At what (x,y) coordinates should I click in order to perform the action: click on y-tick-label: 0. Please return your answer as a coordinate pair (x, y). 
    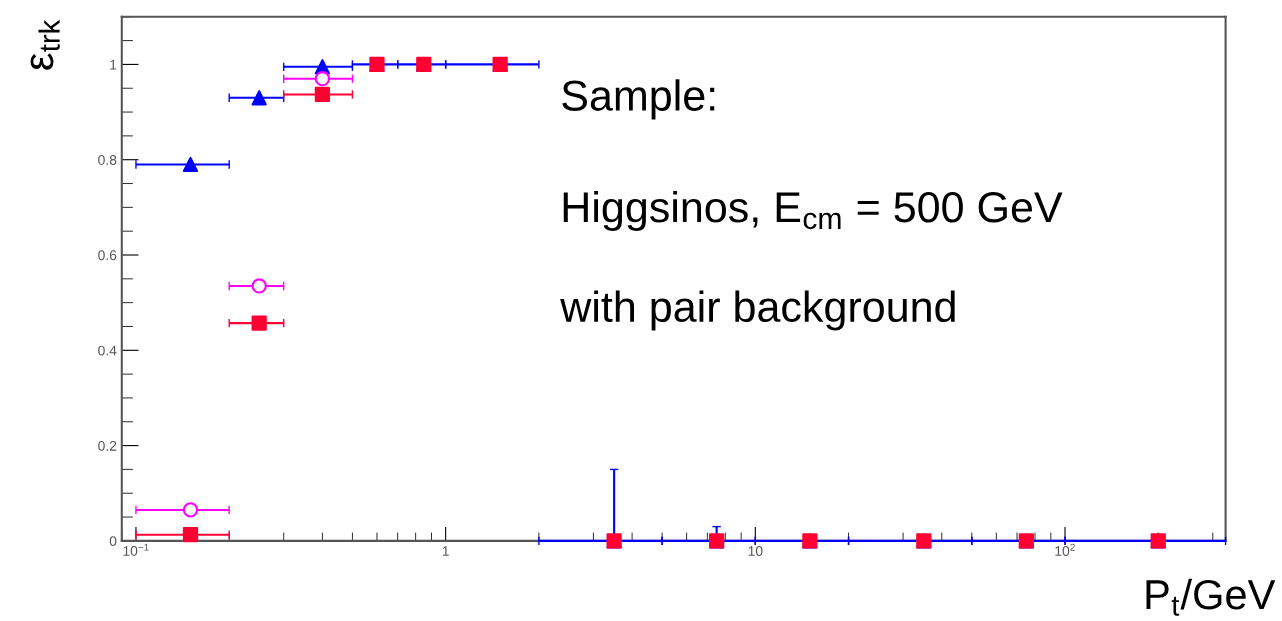
    Looking at the image, I should click on (113, 541).